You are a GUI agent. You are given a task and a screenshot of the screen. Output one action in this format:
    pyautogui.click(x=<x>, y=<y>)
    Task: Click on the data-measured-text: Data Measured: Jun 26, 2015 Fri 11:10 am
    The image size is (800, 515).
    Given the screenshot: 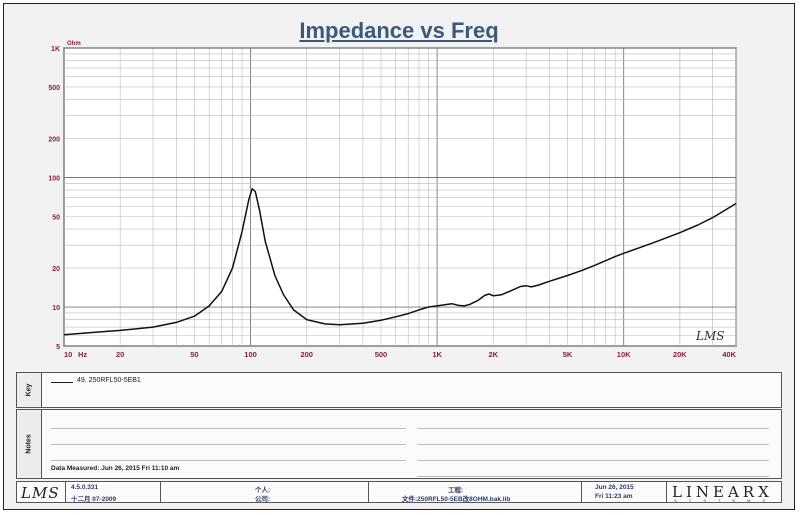 What is the action you would take?
    pyautogui.click(x=115, y=468)
    